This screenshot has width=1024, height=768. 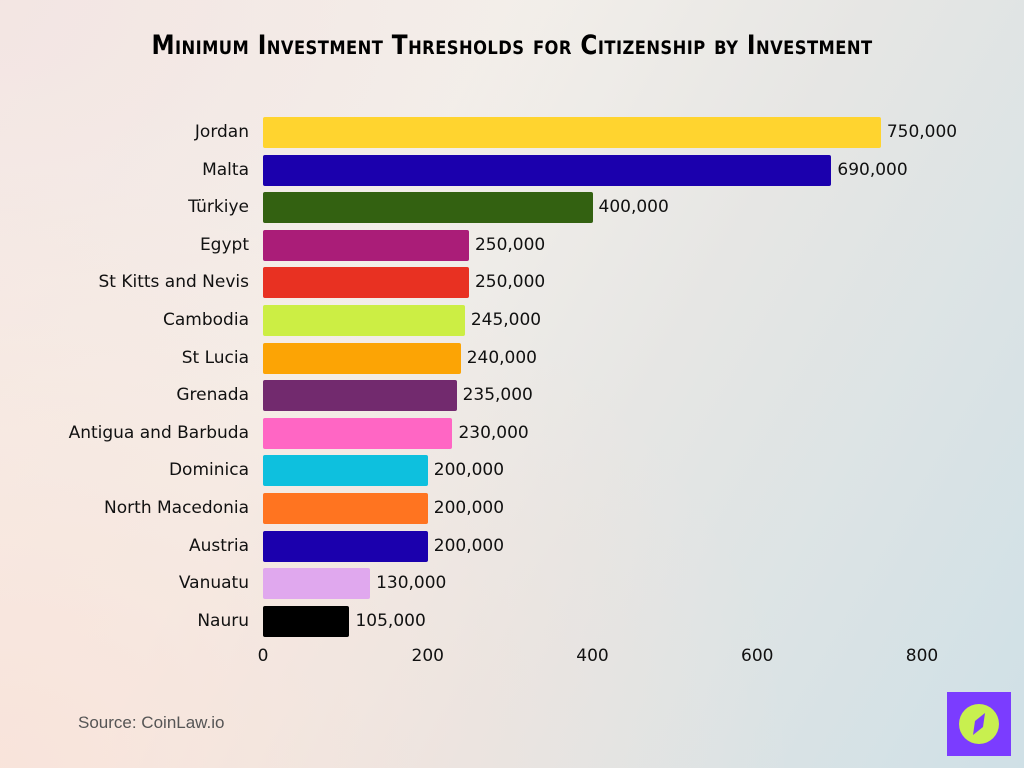 I want to click on bar-row: Austria 200,000, so click(x=512, y=546).